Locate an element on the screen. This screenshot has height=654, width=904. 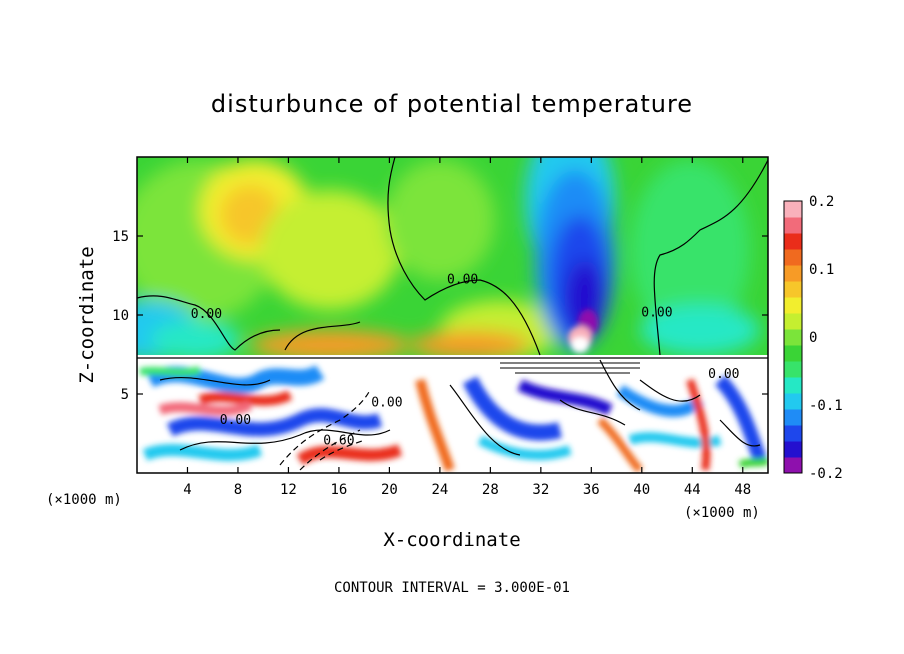
colorbar-tick-label: 0.2 is located at coordinates (821, 202).